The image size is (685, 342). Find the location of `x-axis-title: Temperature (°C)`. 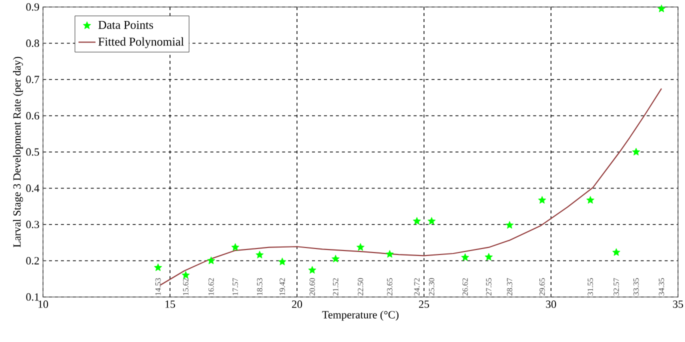

x-axis-title: Temperature (°C) is located at coordinates (360, 315).